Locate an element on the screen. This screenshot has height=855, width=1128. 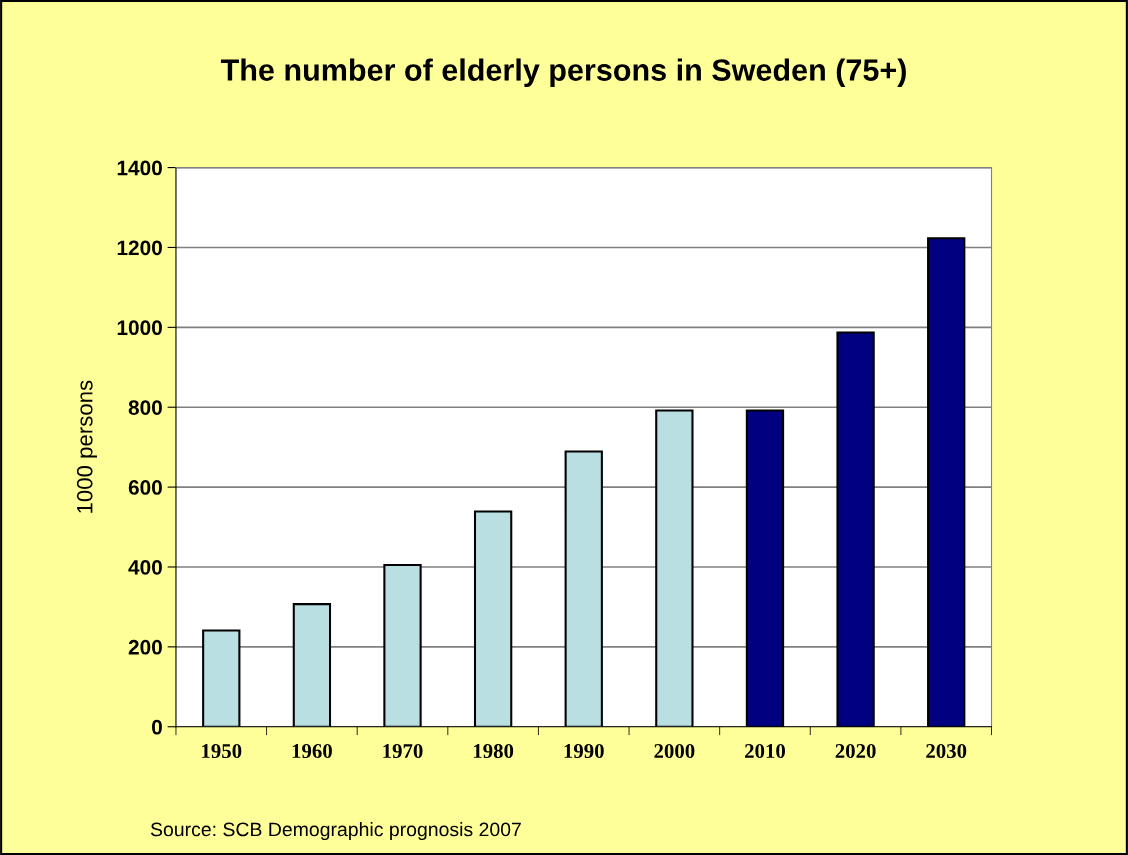
y-tick-label: 1000 is located at coordinates (139, 328).